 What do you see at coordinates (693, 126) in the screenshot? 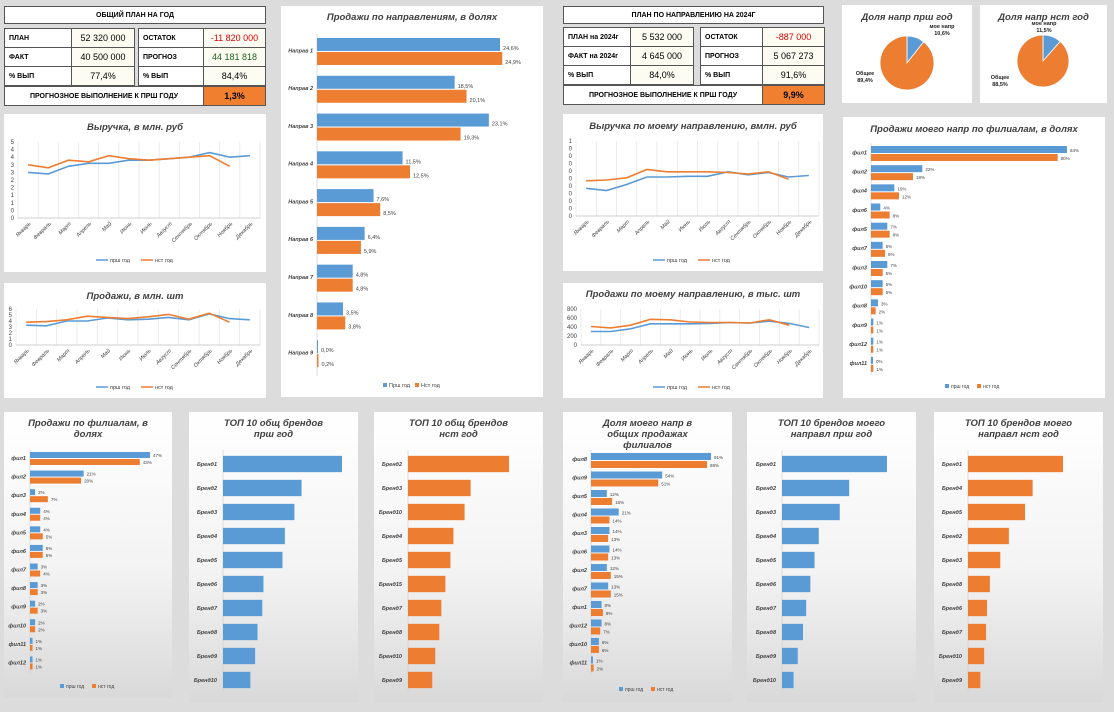
I see `chart-title: Выручка по моему направлению, вмлн. руб` at bounding box center [693, 126].